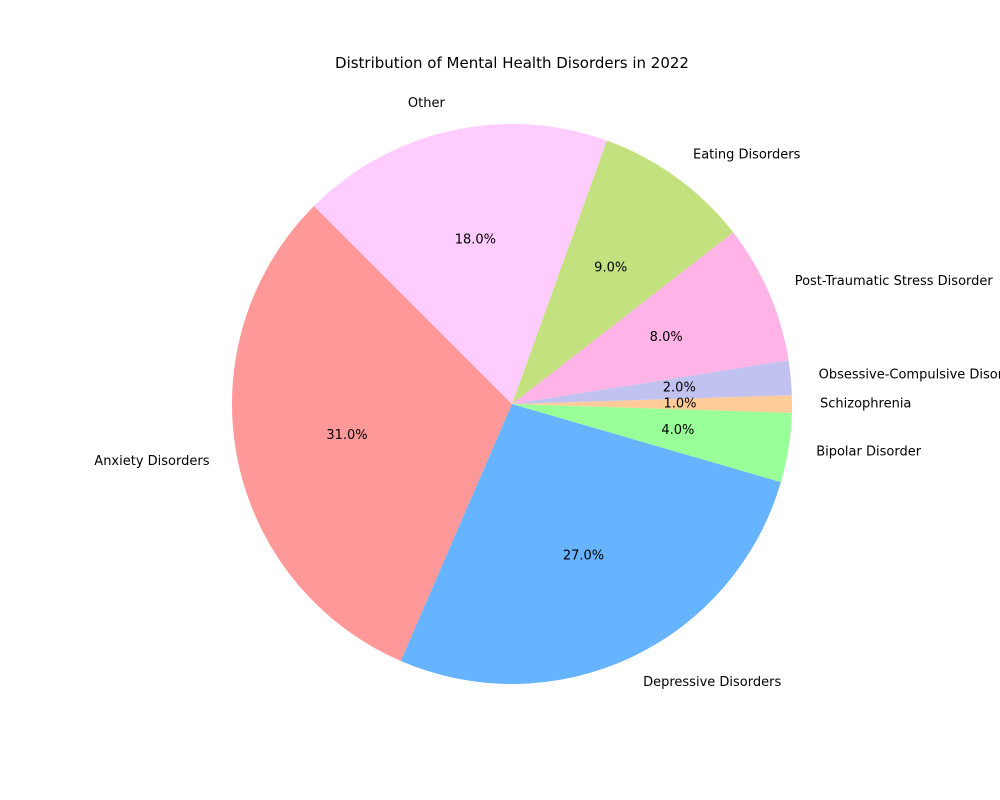  I want to click on pie-slice-bipolar-disorder, so click(652, 443).